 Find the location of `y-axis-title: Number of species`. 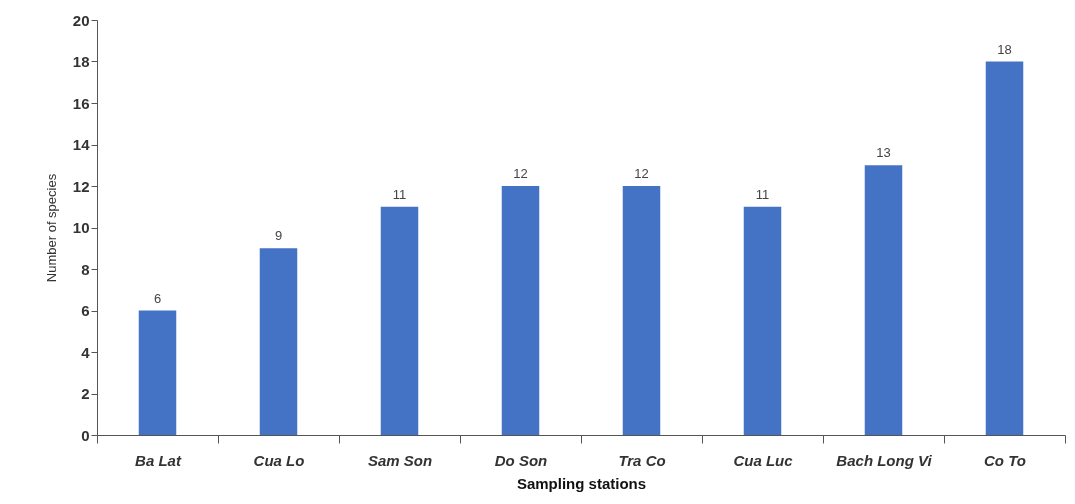

y-axis-title: Number of species is located at coordinates (51, 228).